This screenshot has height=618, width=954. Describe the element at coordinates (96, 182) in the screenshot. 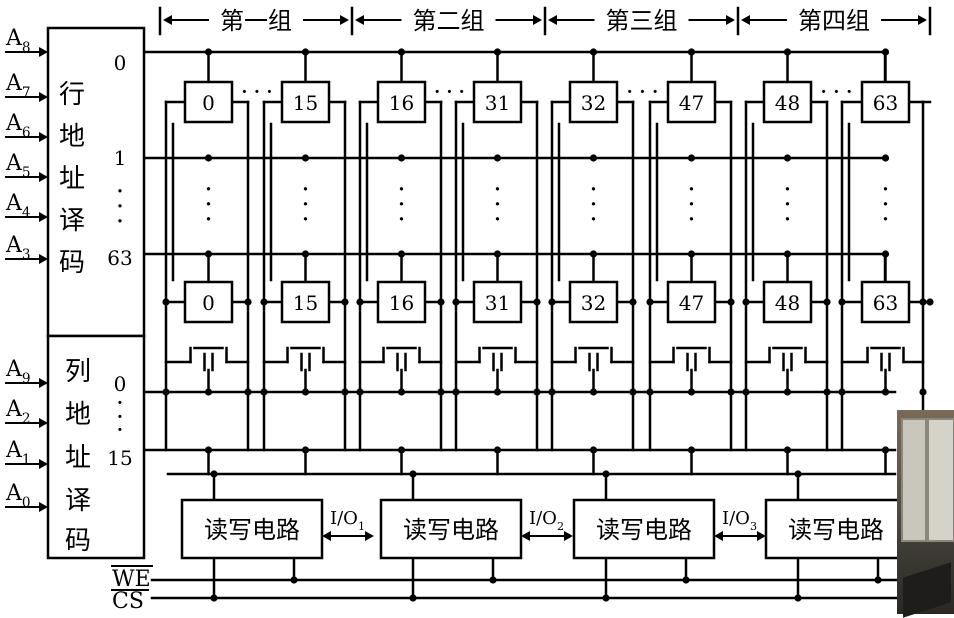

I see `row-address-decoder` at that location.